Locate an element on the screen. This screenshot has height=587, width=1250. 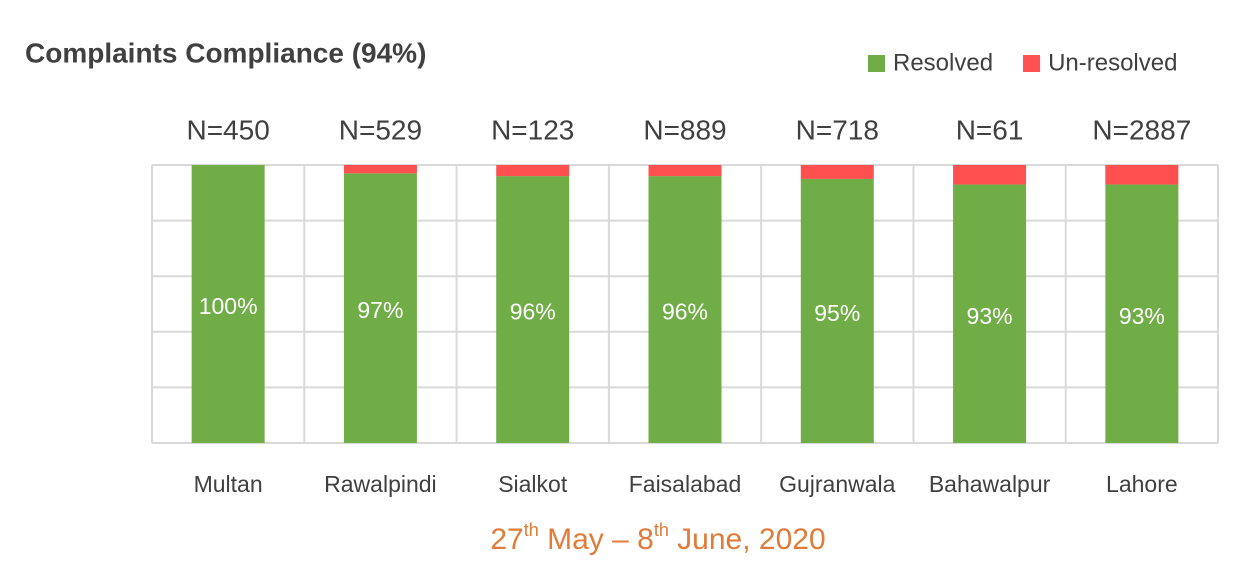
annotation: N=450 is located at coordinates (227, 129).